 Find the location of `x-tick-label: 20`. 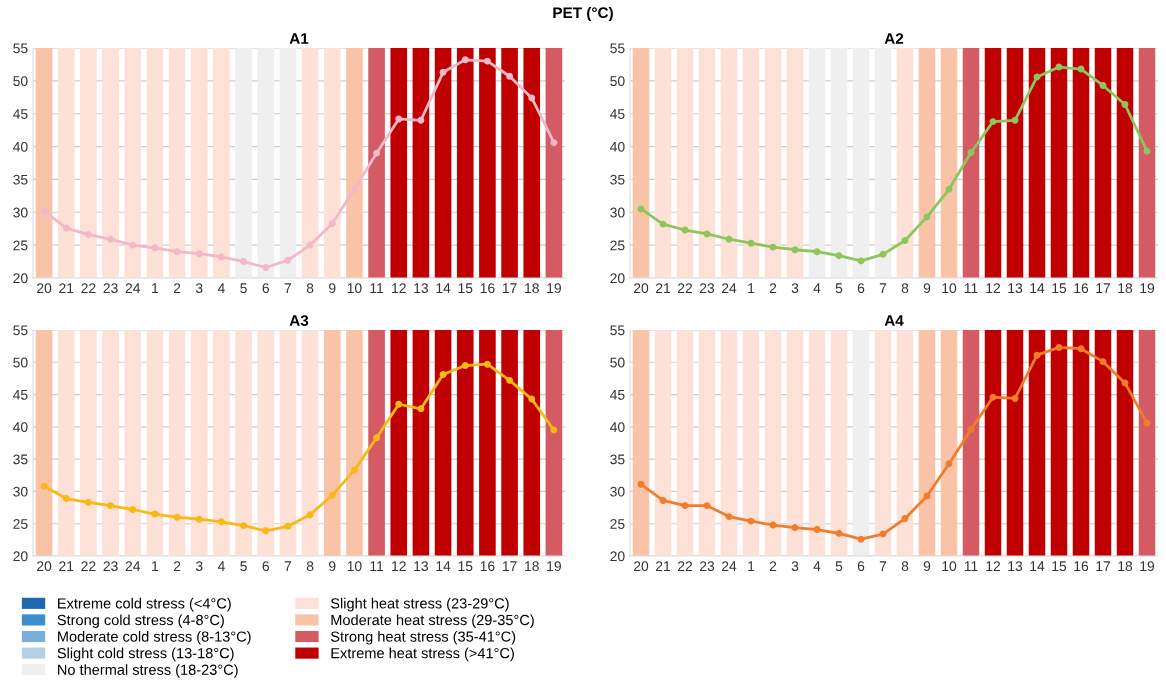

x-tick-label: 20 is located at coordinates (641, 288).